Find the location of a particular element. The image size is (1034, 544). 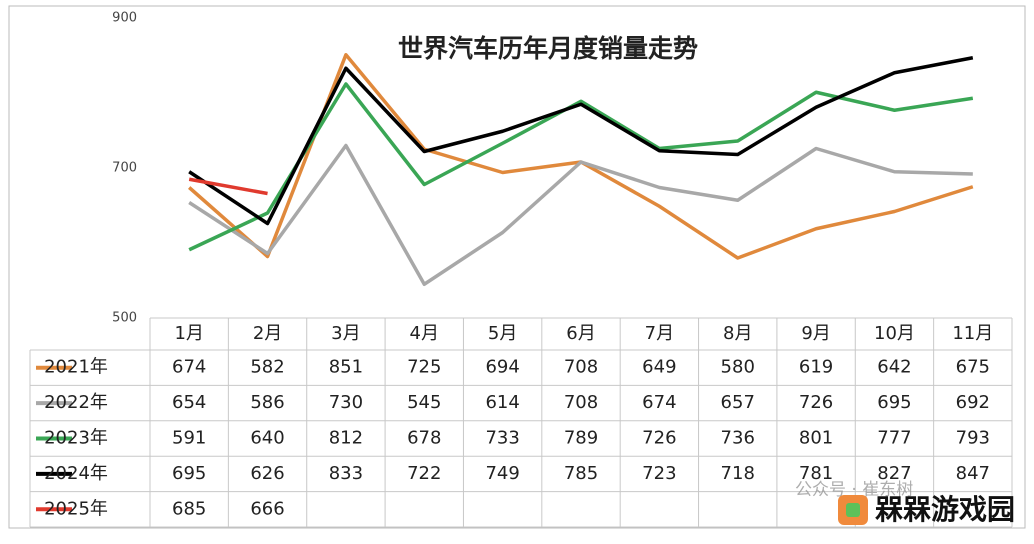

table-cell: 789 is located at coordinates (581, 438).